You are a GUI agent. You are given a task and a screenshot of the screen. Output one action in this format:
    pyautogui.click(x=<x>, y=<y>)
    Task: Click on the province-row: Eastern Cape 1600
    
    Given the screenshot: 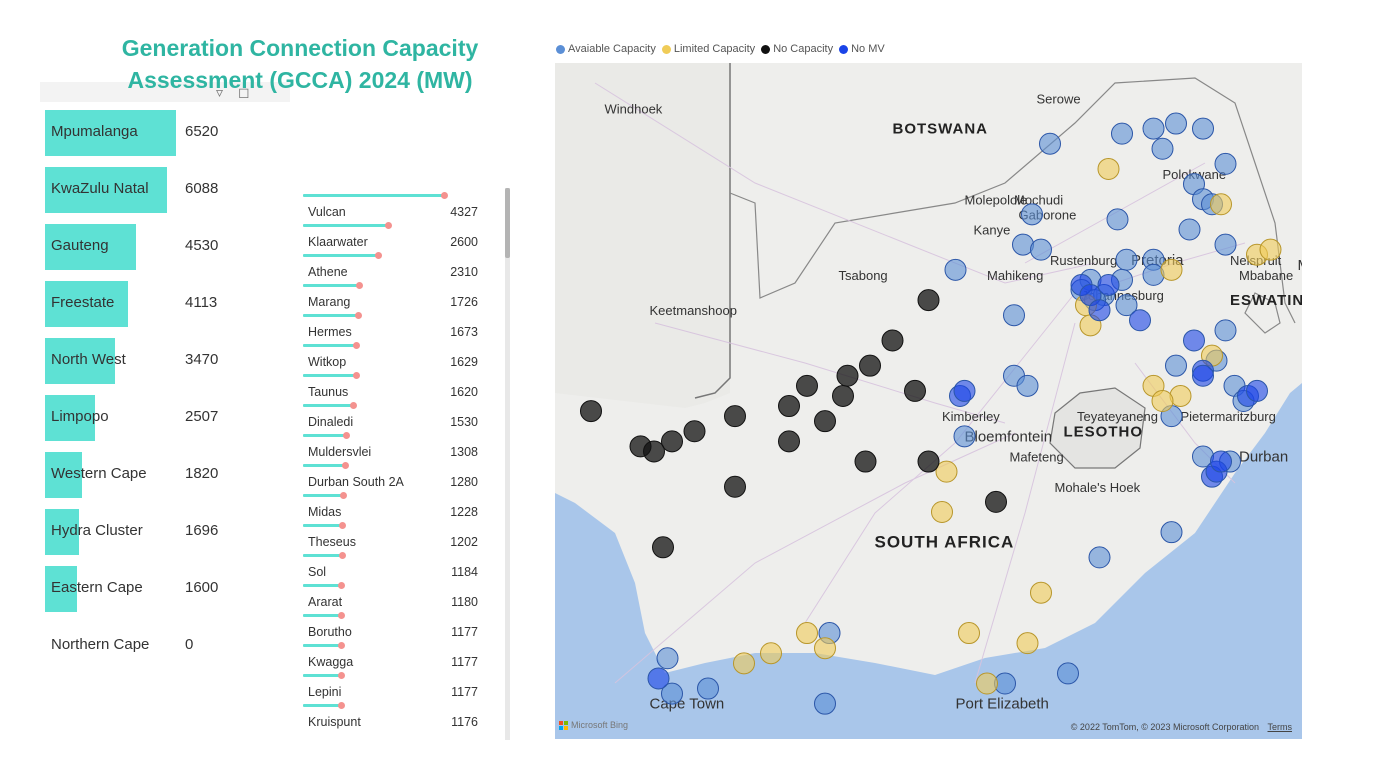 What is the action you would take?
    pyautogui.click(x=145, y=589)
    